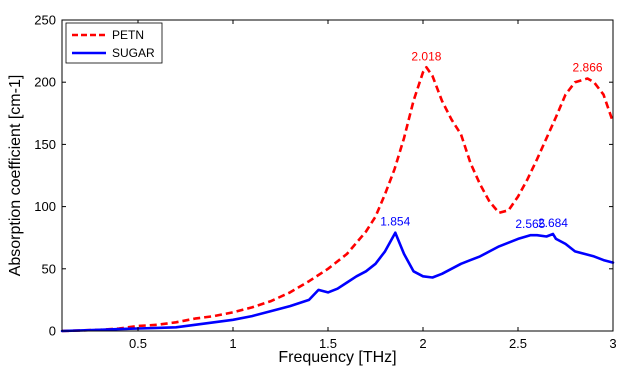 The width and height of the screenshot is (618, 370). I want to click on x-tick-label: 3, so click(612, 343).